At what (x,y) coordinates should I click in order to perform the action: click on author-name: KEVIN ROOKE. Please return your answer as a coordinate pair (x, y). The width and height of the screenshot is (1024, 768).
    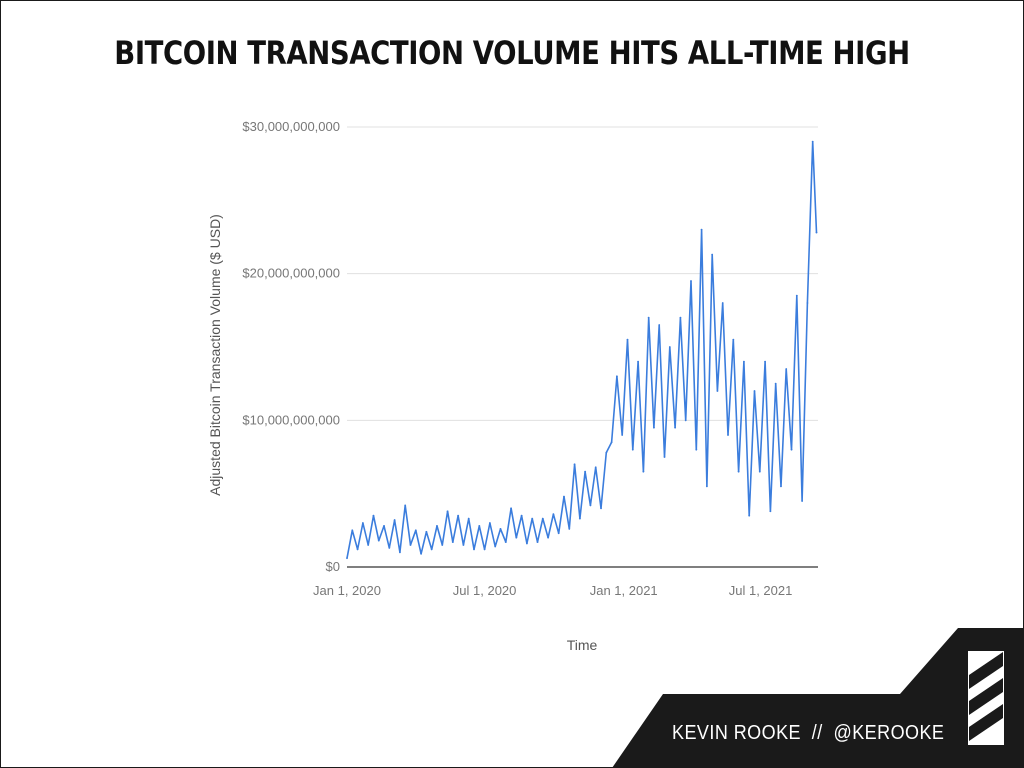
    Looking at the image, I should click on (736, 733).